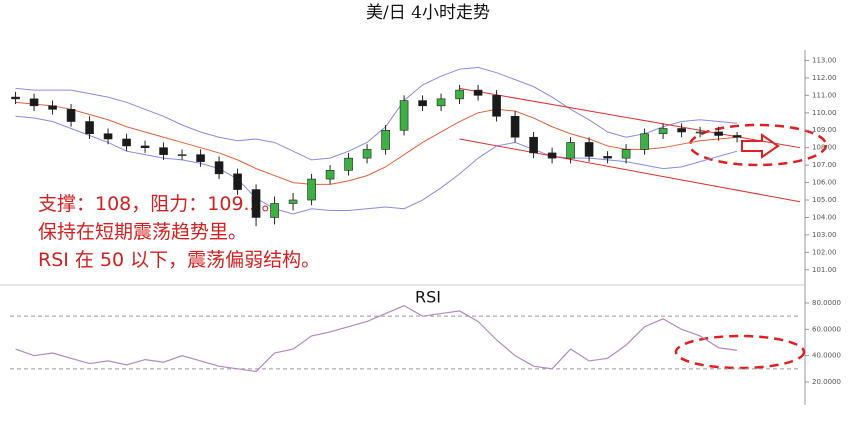 This screenshot has width=857, height=425. What do you see at coordinates (824, 60) in the screenshot?
I see `y-tick-label: 113.00` at bounding box center [824, 60].